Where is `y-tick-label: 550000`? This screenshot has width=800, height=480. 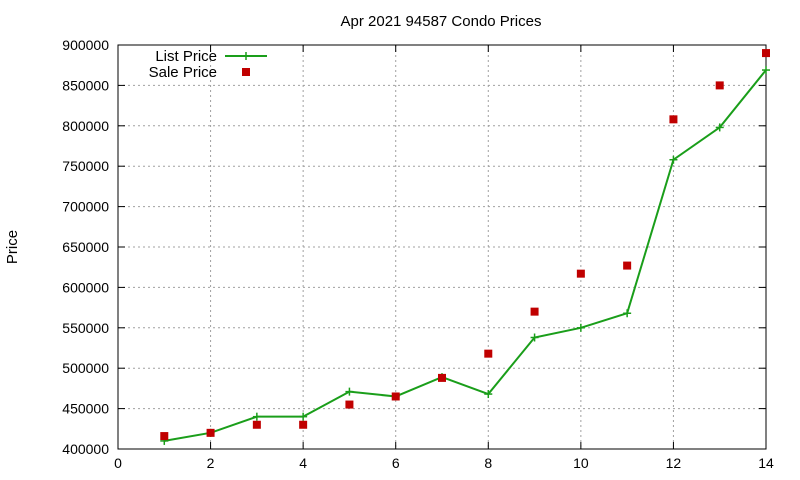
y-tick-label: 550000 is located at coordinates (85, 328).